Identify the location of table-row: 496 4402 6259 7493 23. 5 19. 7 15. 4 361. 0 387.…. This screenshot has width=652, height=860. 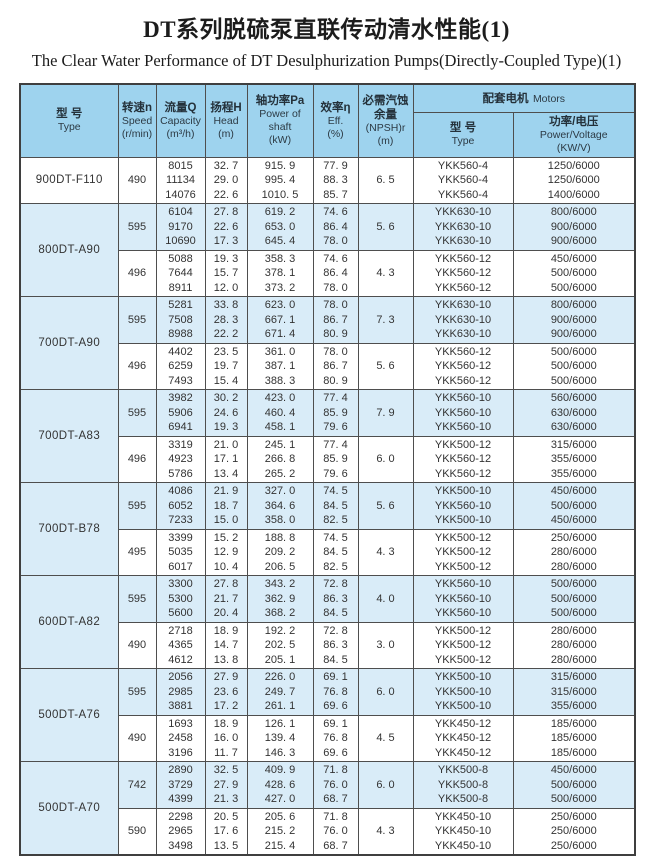
(328, 366).